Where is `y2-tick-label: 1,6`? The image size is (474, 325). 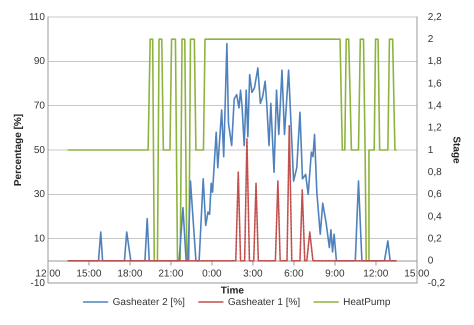
y2-tick-label: 1,6 is located at coordinates (435, 84).